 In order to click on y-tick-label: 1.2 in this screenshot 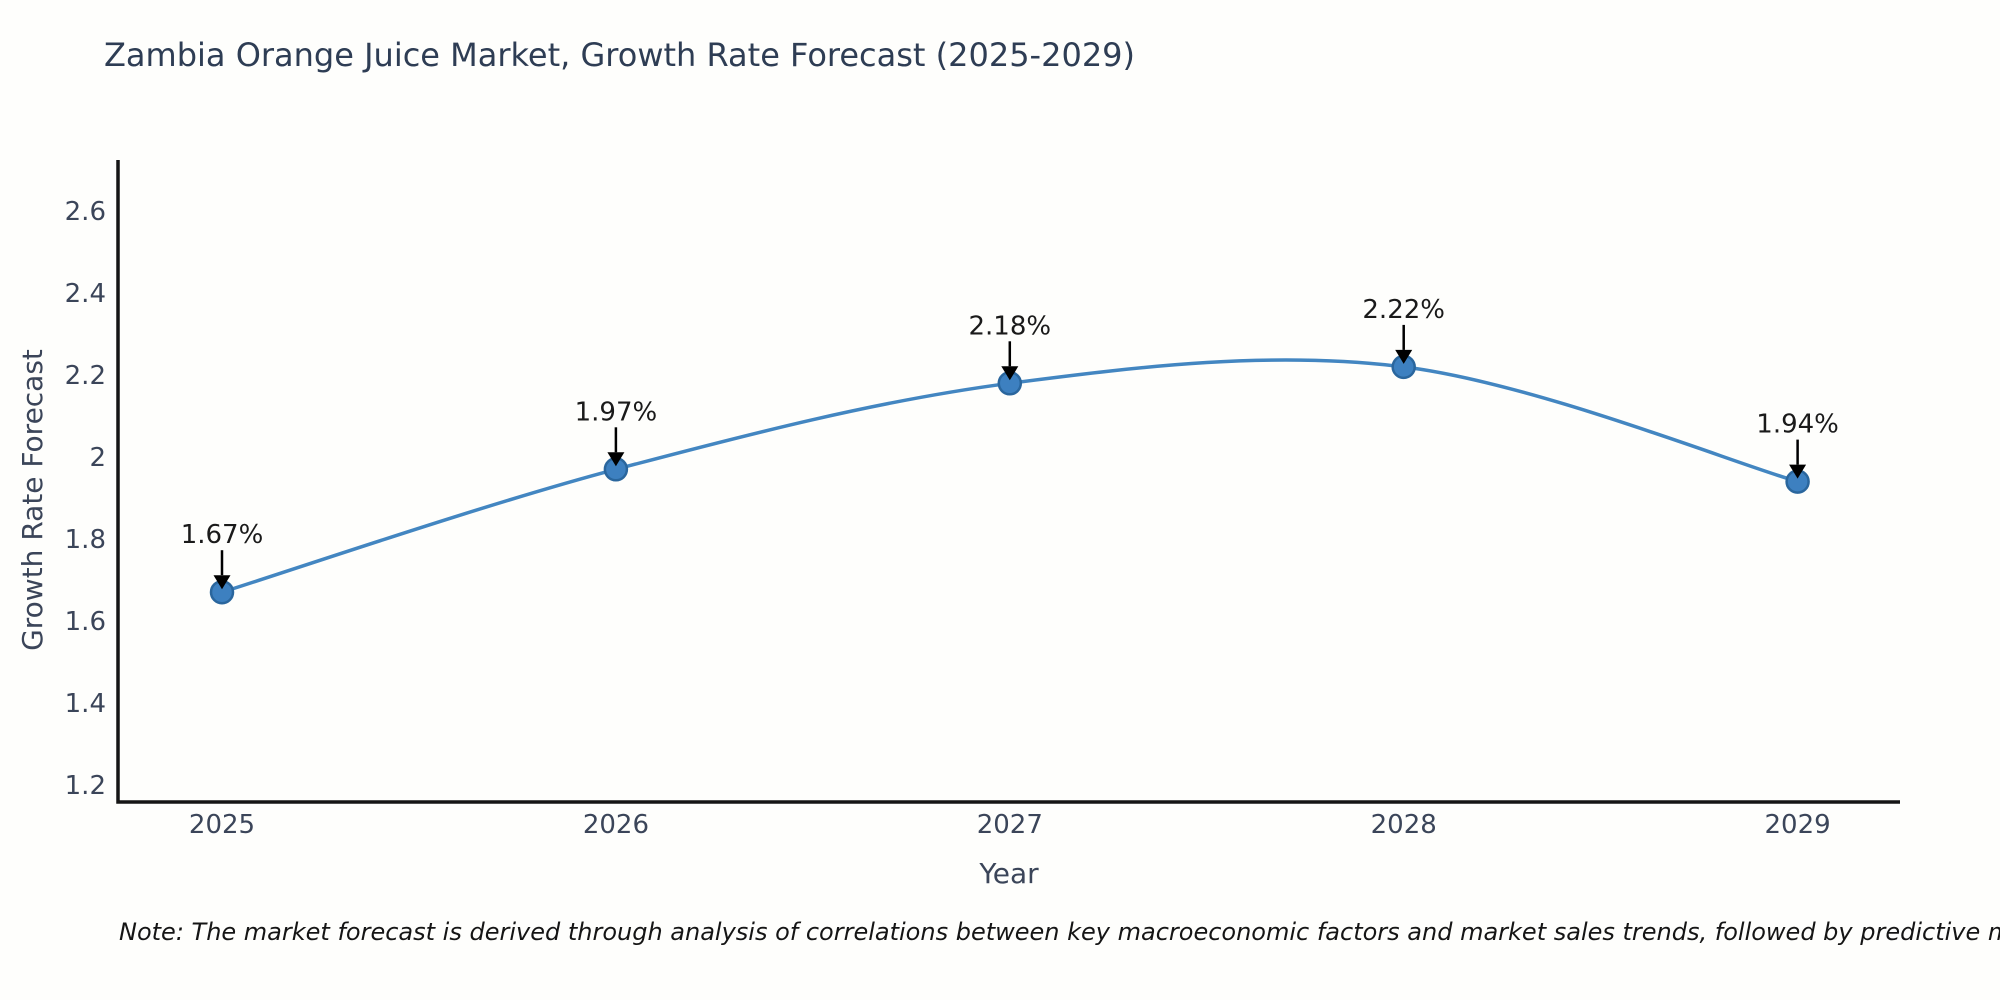, I will do `click(85, 786)`.